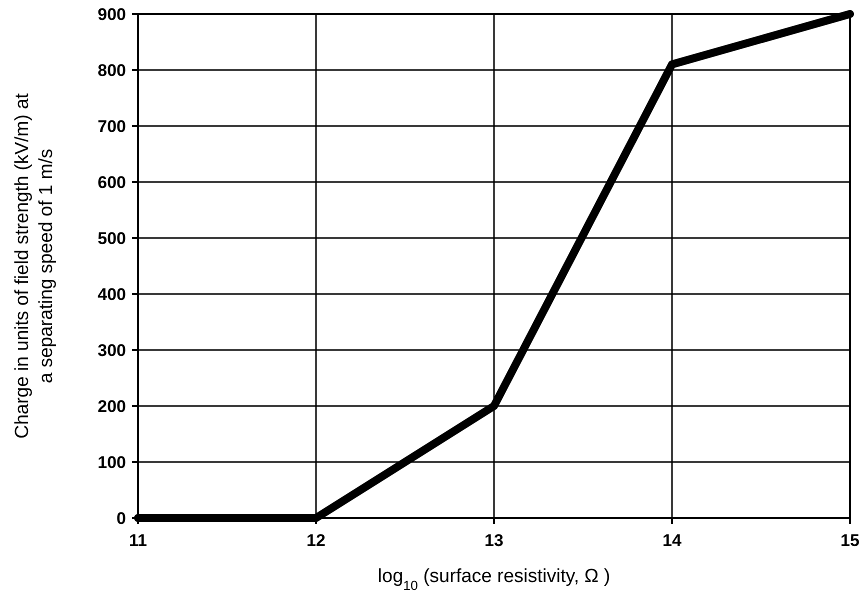 This screenshot has height=602, width=868. Describe the element at coordinates (112, 182) in the screenshot. I see `y-tick-label: 600` at that location.